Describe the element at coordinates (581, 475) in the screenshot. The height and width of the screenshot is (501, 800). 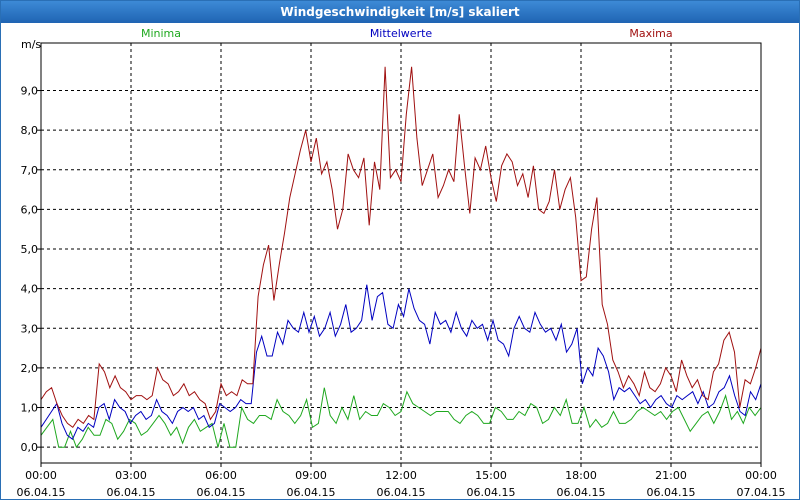
I see `x-tick-time: 18:00` at that location.